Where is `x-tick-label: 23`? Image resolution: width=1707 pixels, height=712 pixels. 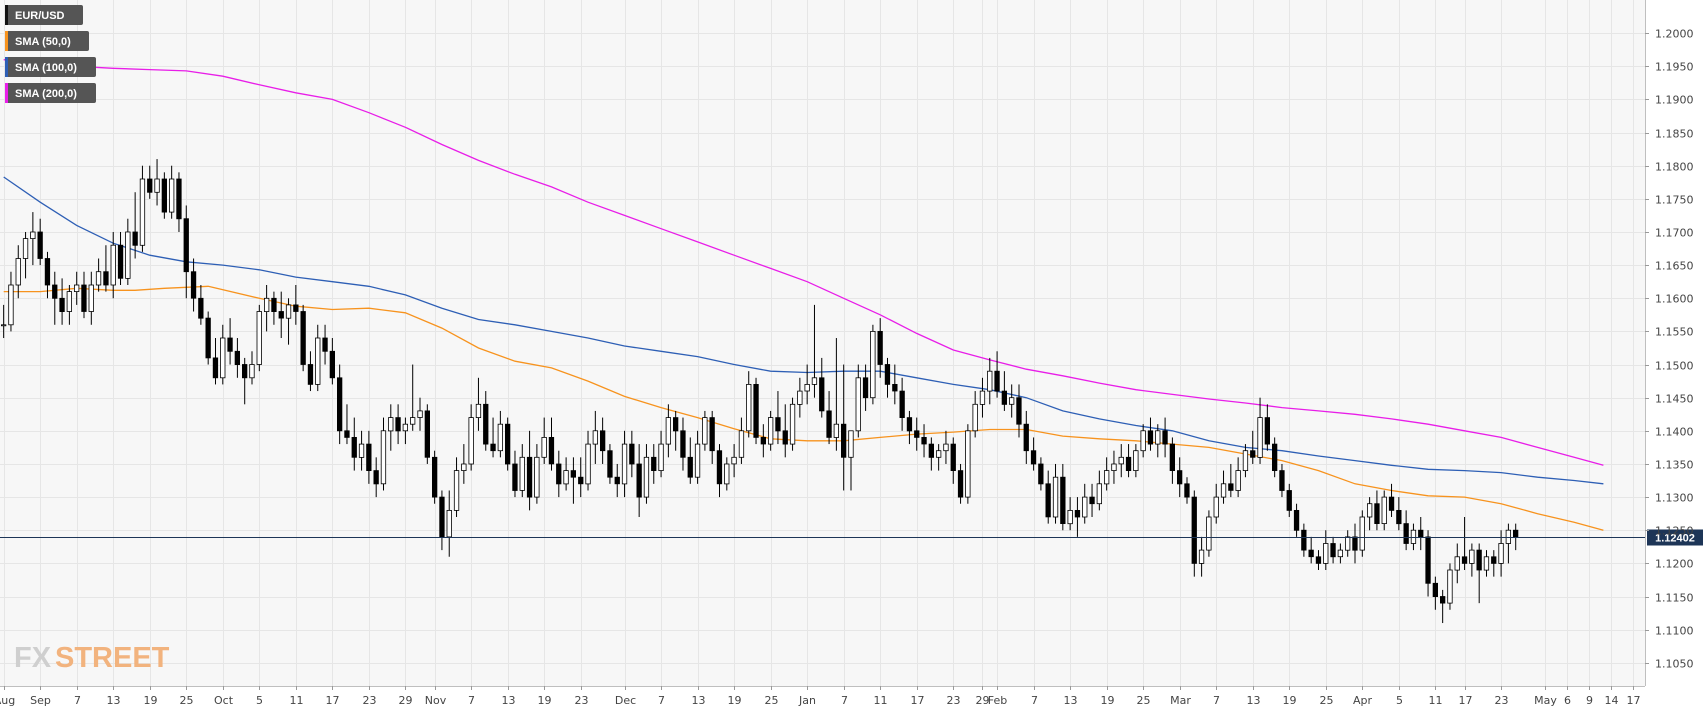
x-tick-label: 23 is located at coordinates (1502, 700).